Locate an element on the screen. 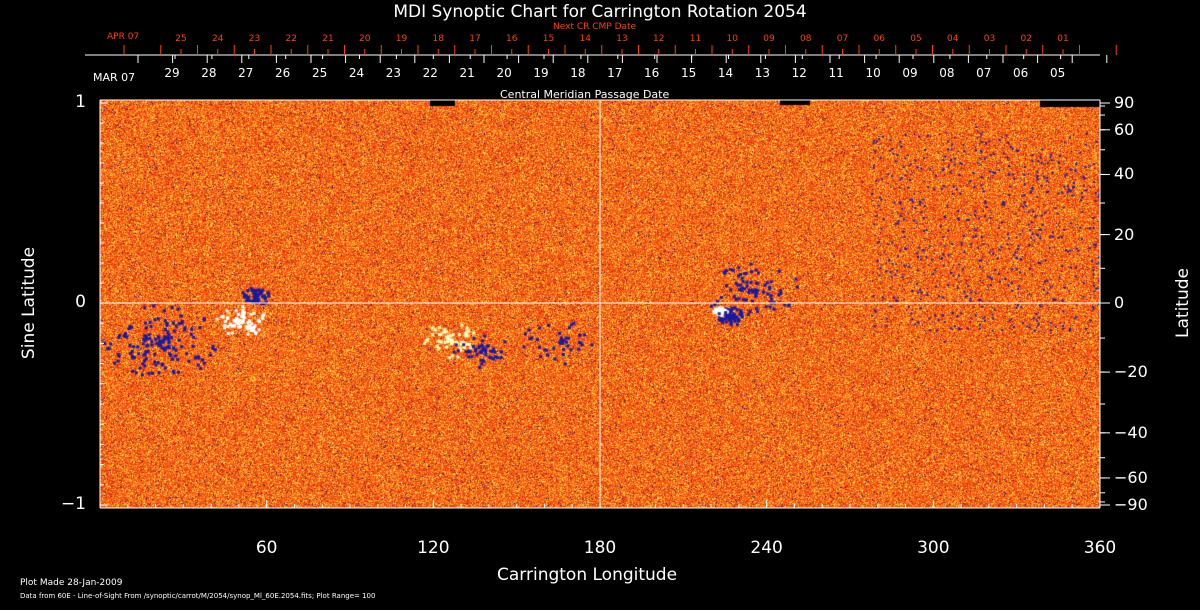  x-tick-label: 120 is located at coordinates (433, 548).